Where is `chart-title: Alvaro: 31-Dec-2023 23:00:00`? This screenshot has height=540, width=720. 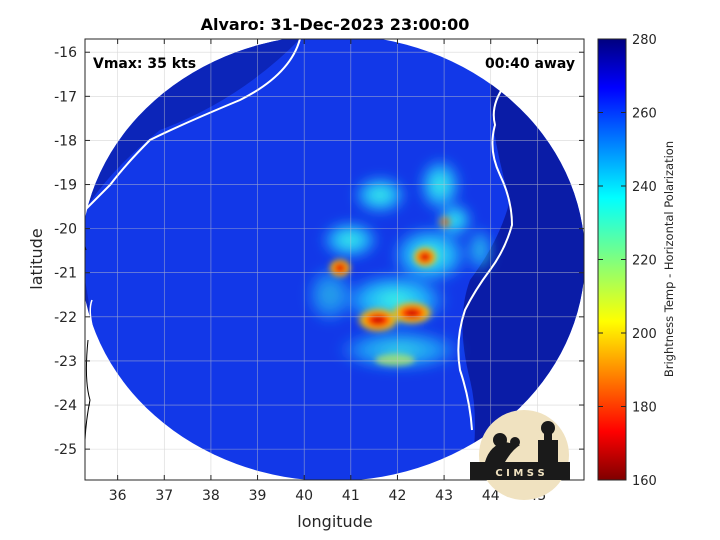 chart-title: Alvaro: 31-Dec-2023 23:00:00 is located at coordinates (335, 24).